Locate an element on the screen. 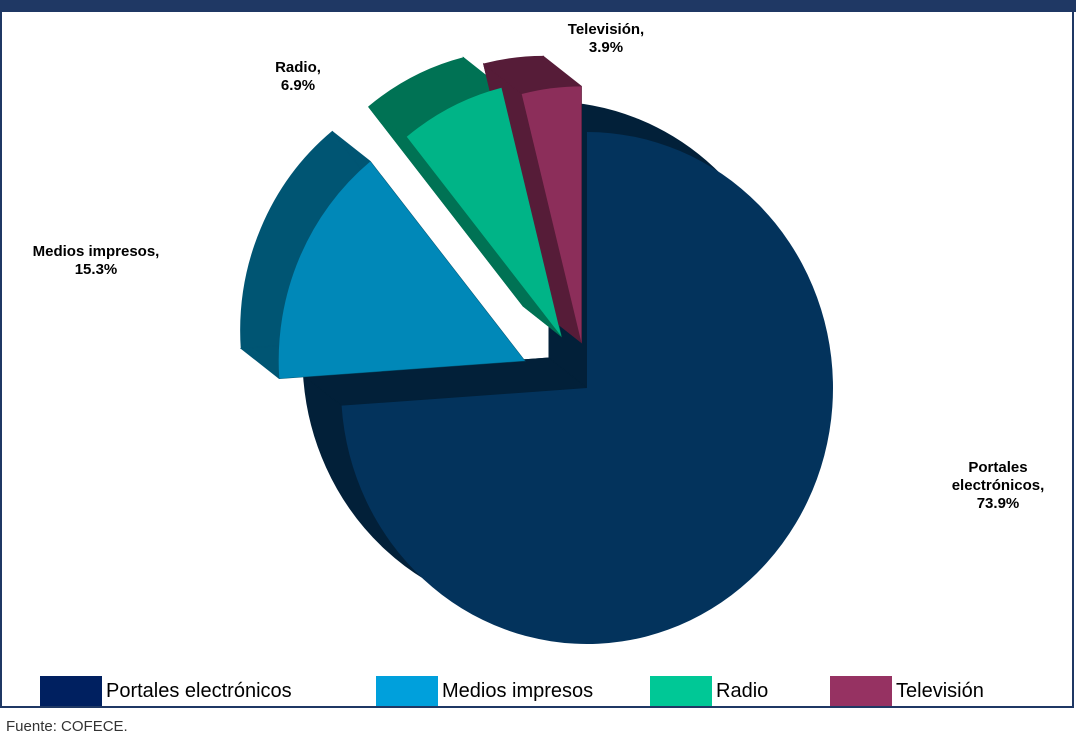 The height and width of the screenshot is (744, 1076). legend-item-portales: Portales electrónicos is located at coordinates (166, 691).